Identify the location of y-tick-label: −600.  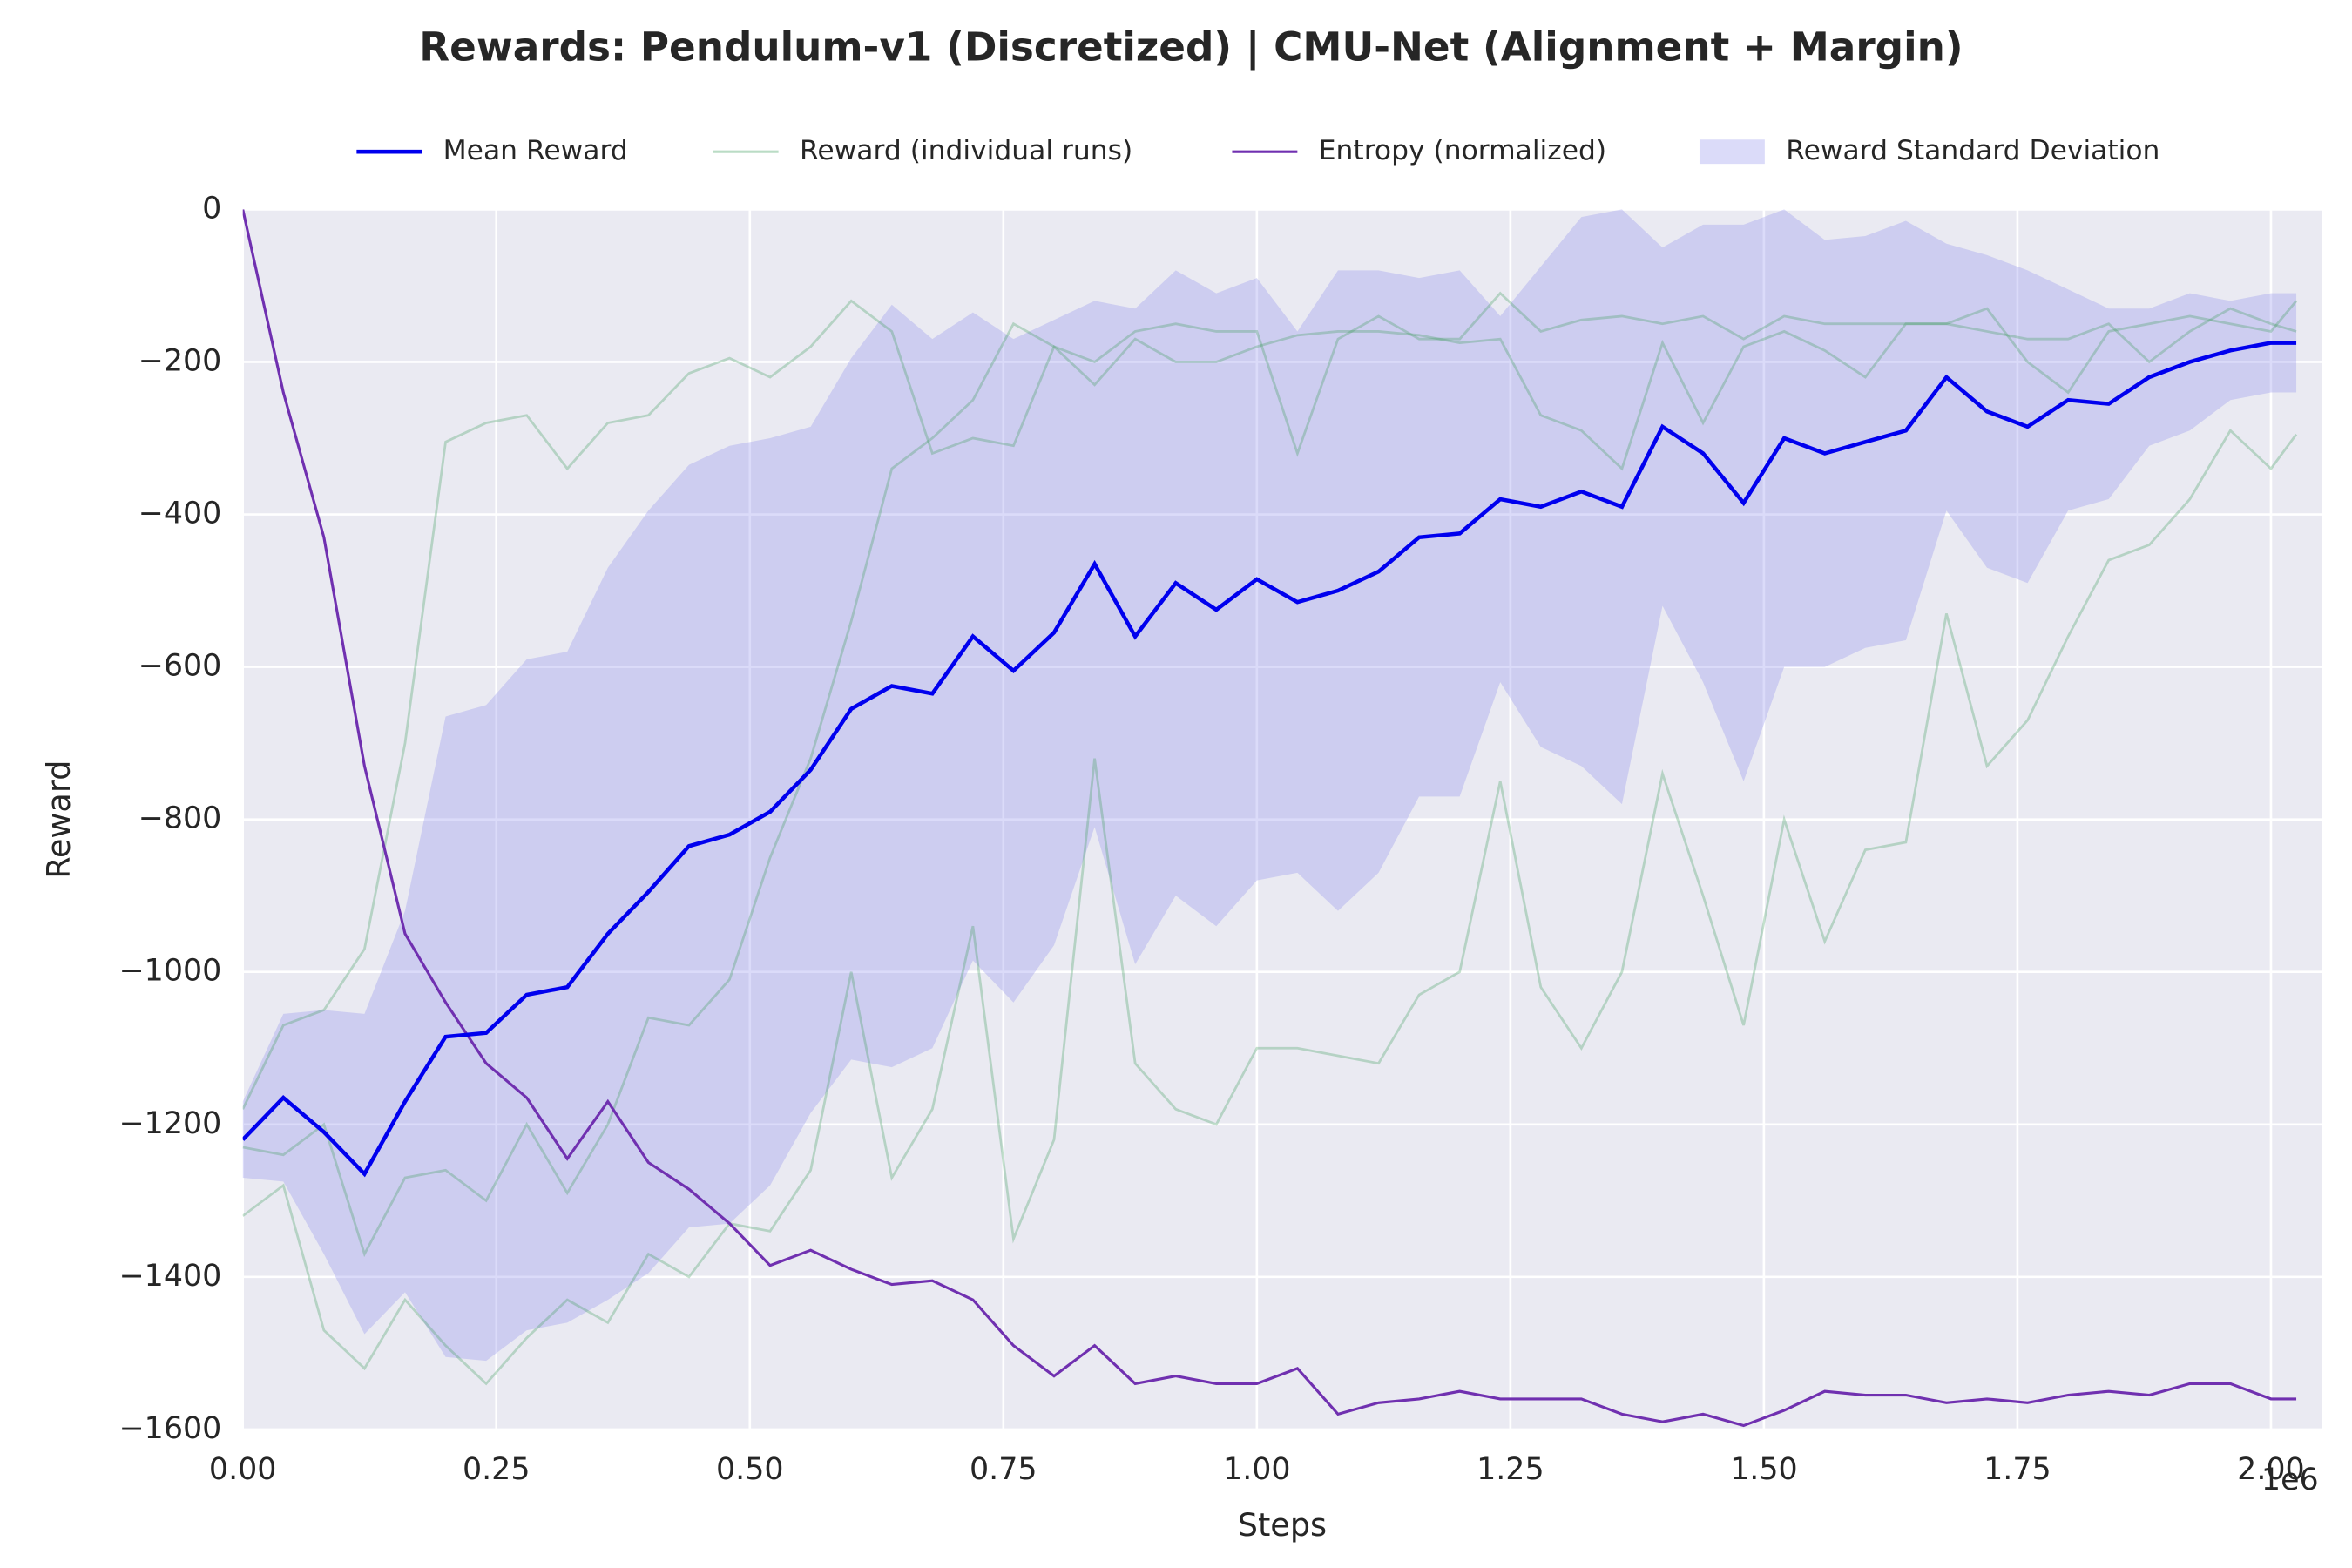
(180, 667).